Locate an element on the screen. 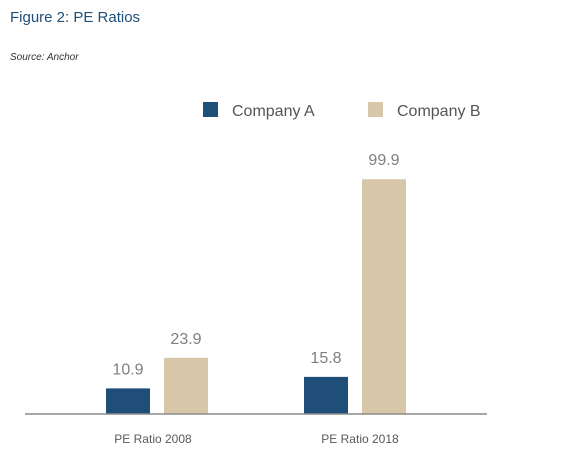  chart-legend: Company A Company B is located at coordinates (342, 111).